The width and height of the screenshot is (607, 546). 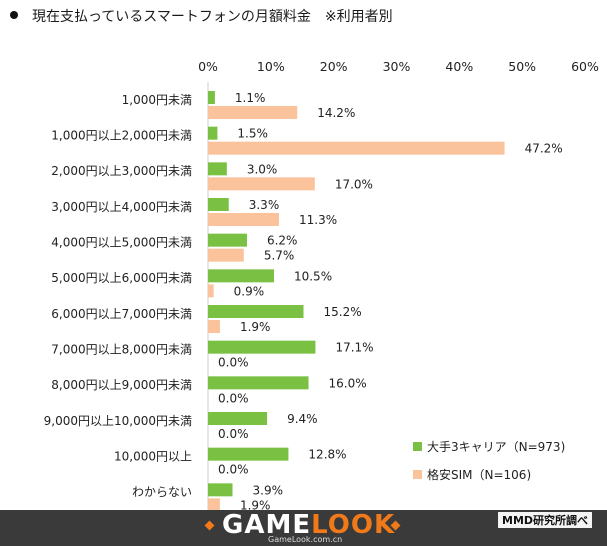 What do you see at coordinates (264, 205) in the screenshot?
I see `data-label: 3.3%` at bounding box center [264, 205].